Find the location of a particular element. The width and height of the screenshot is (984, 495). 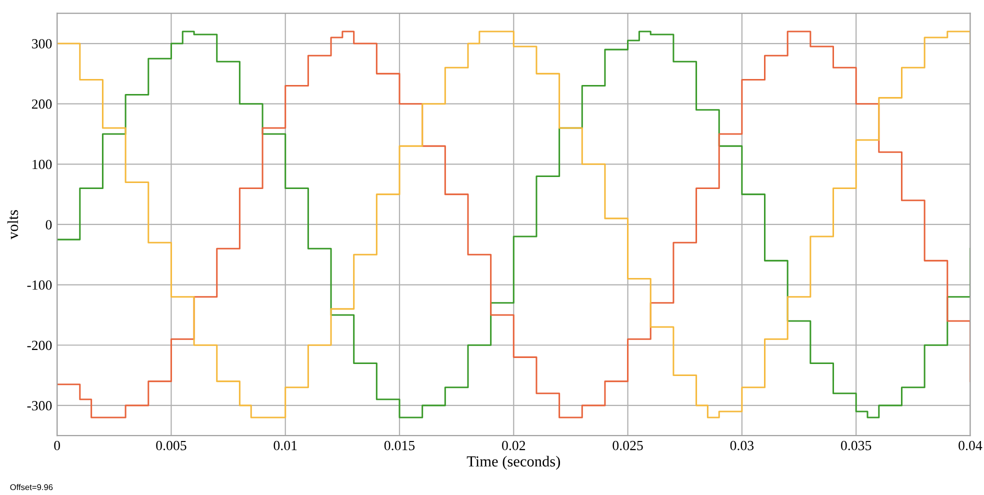

y-tick-label: 0 is located at coordinates (49, 225).